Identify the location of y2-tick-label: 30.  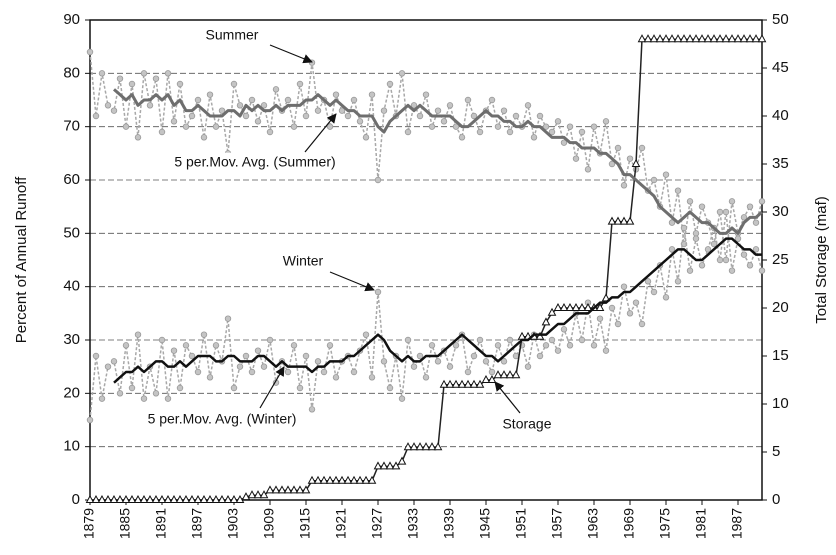
(780, 211).